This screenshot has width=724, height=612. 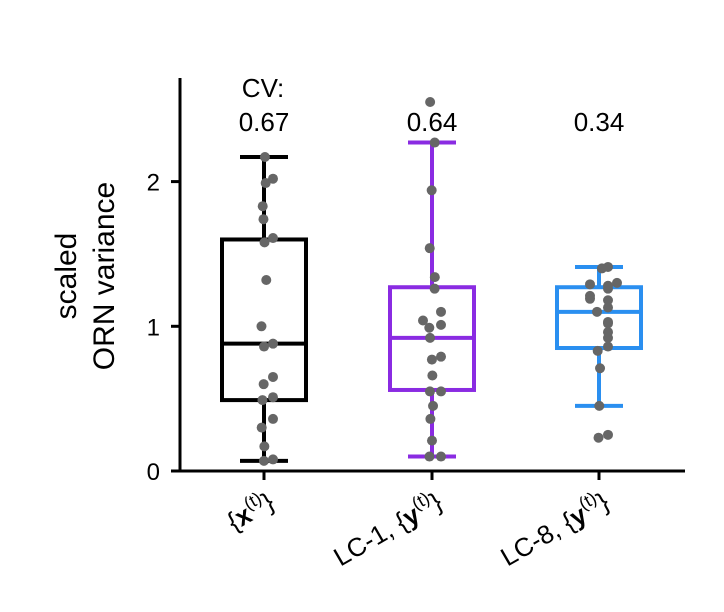 What do you see at coordinates (554, 527) in the screenshot?
I see `x-tick-label-2: LC-8, {y(t)}` at bounding box center [554, 527].